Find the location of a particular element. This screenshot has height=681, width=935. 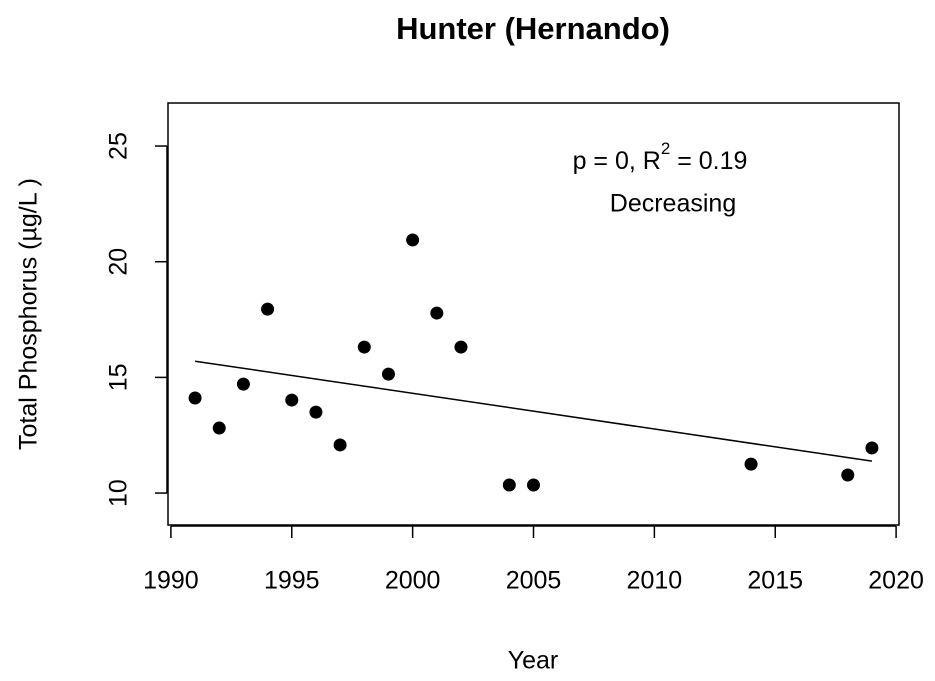

trend-line is located at coordinates (533, 411).